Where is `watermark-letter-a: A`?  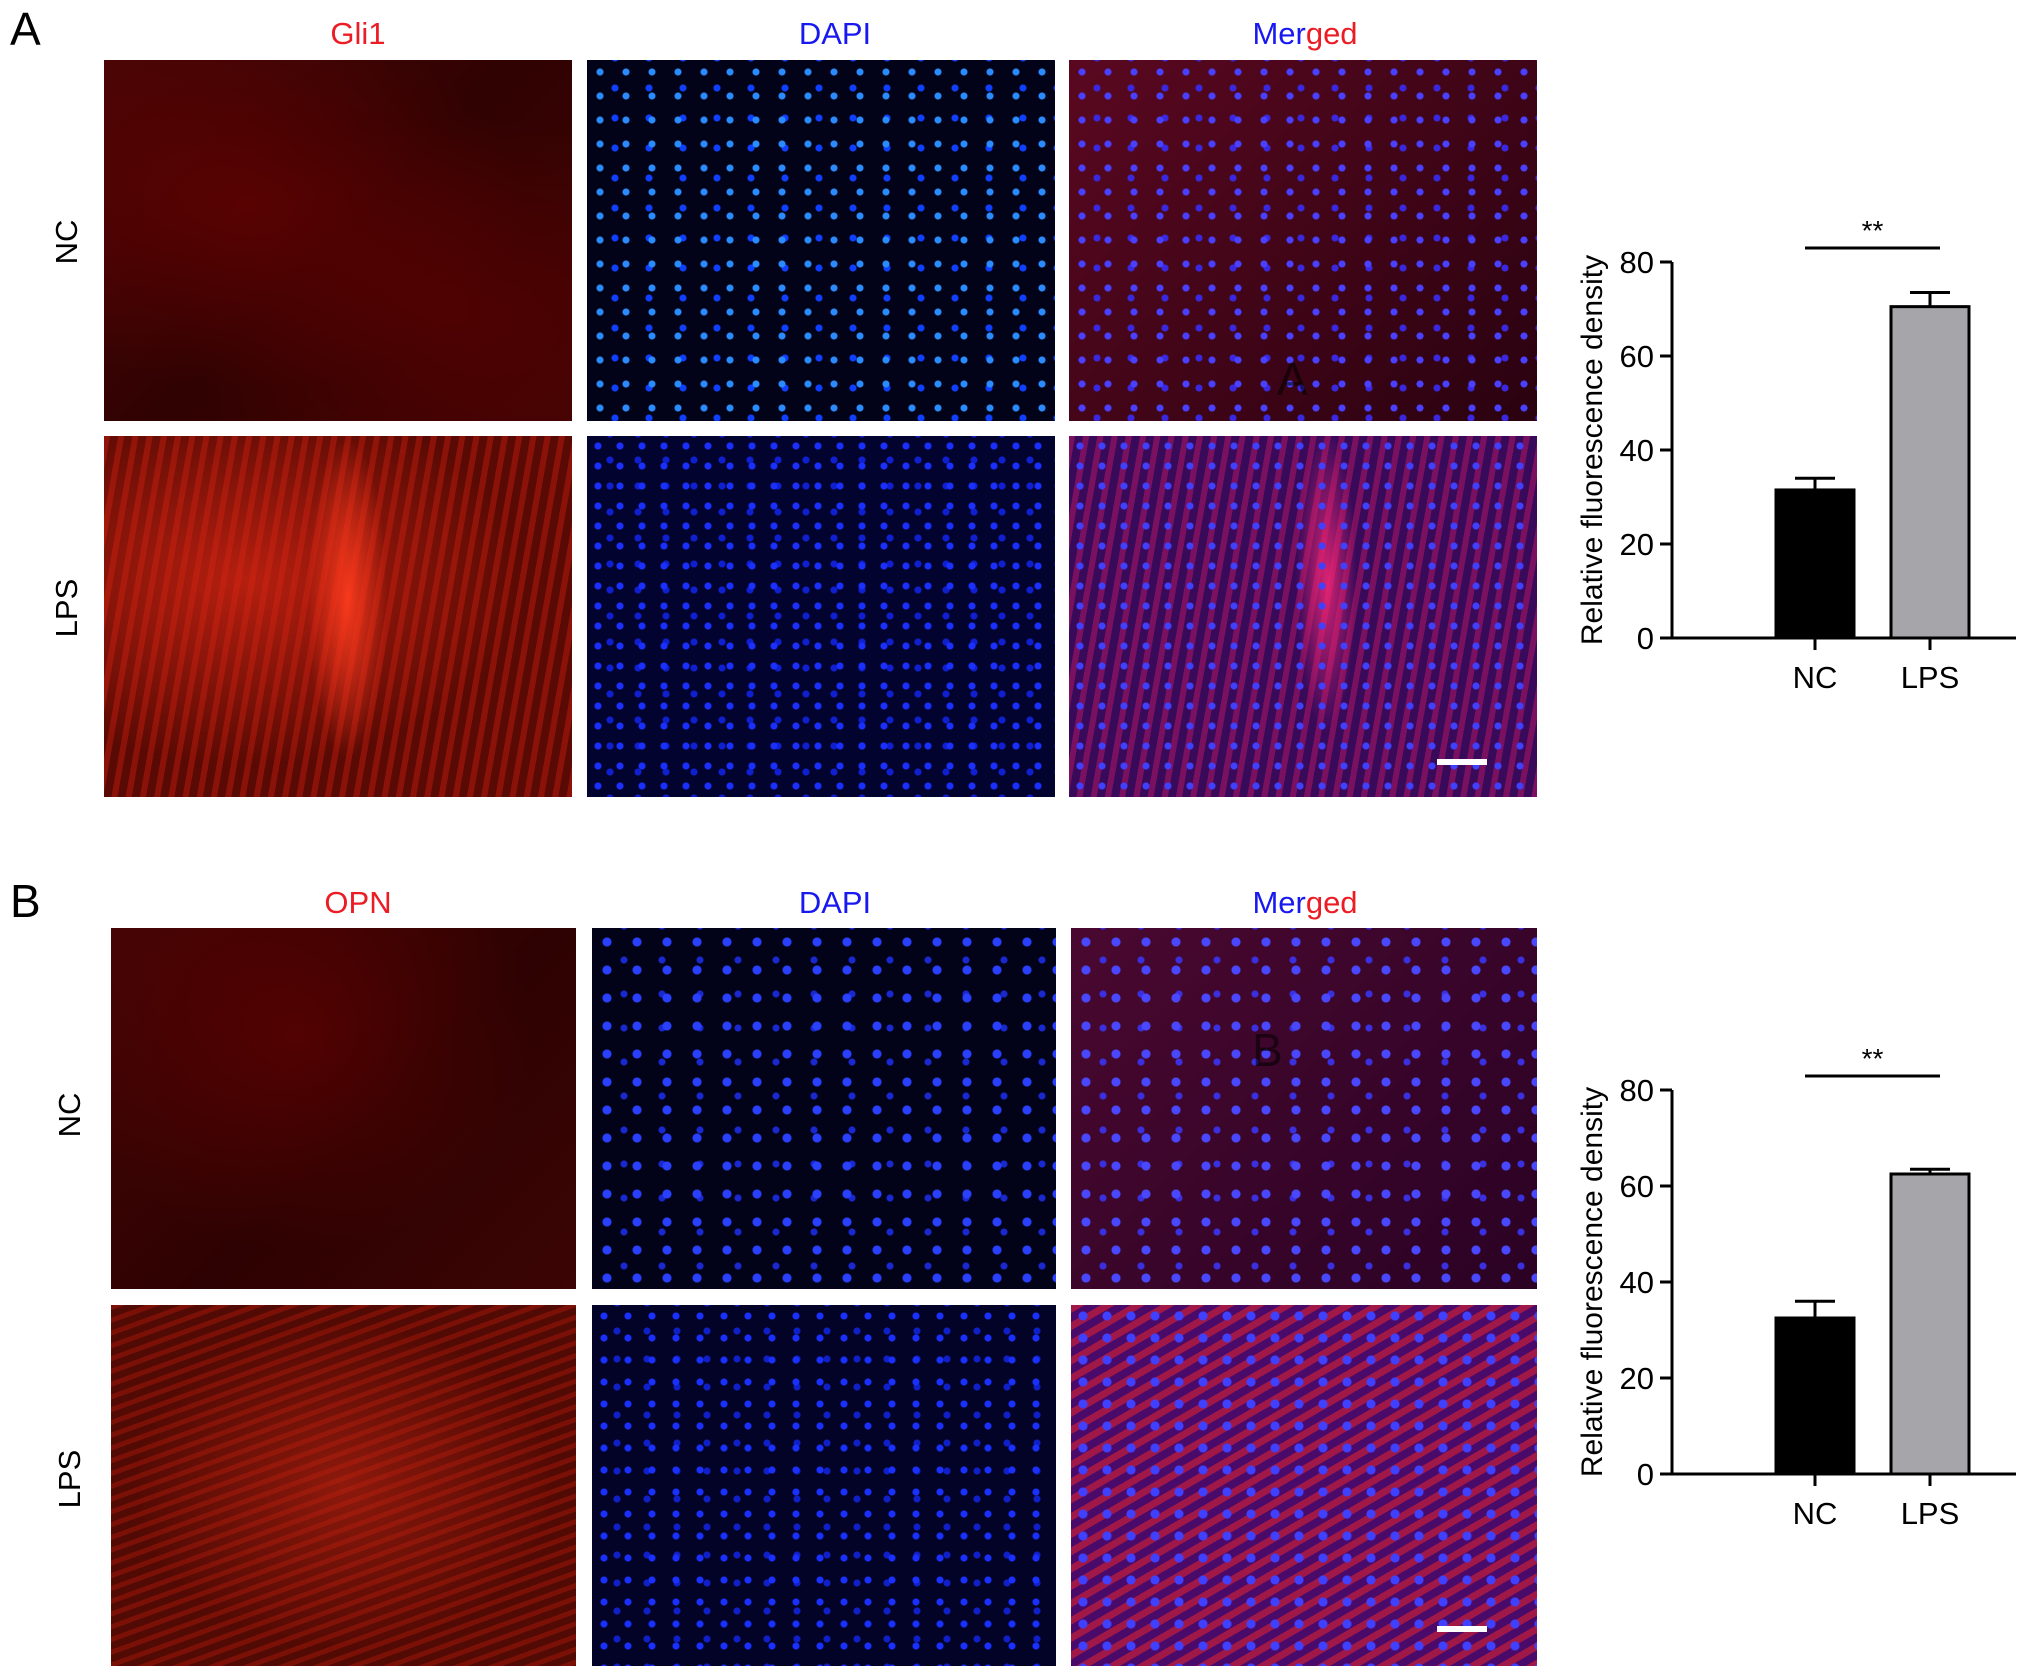
watermark-letter-a: A is located at coordinates (1292, 379).